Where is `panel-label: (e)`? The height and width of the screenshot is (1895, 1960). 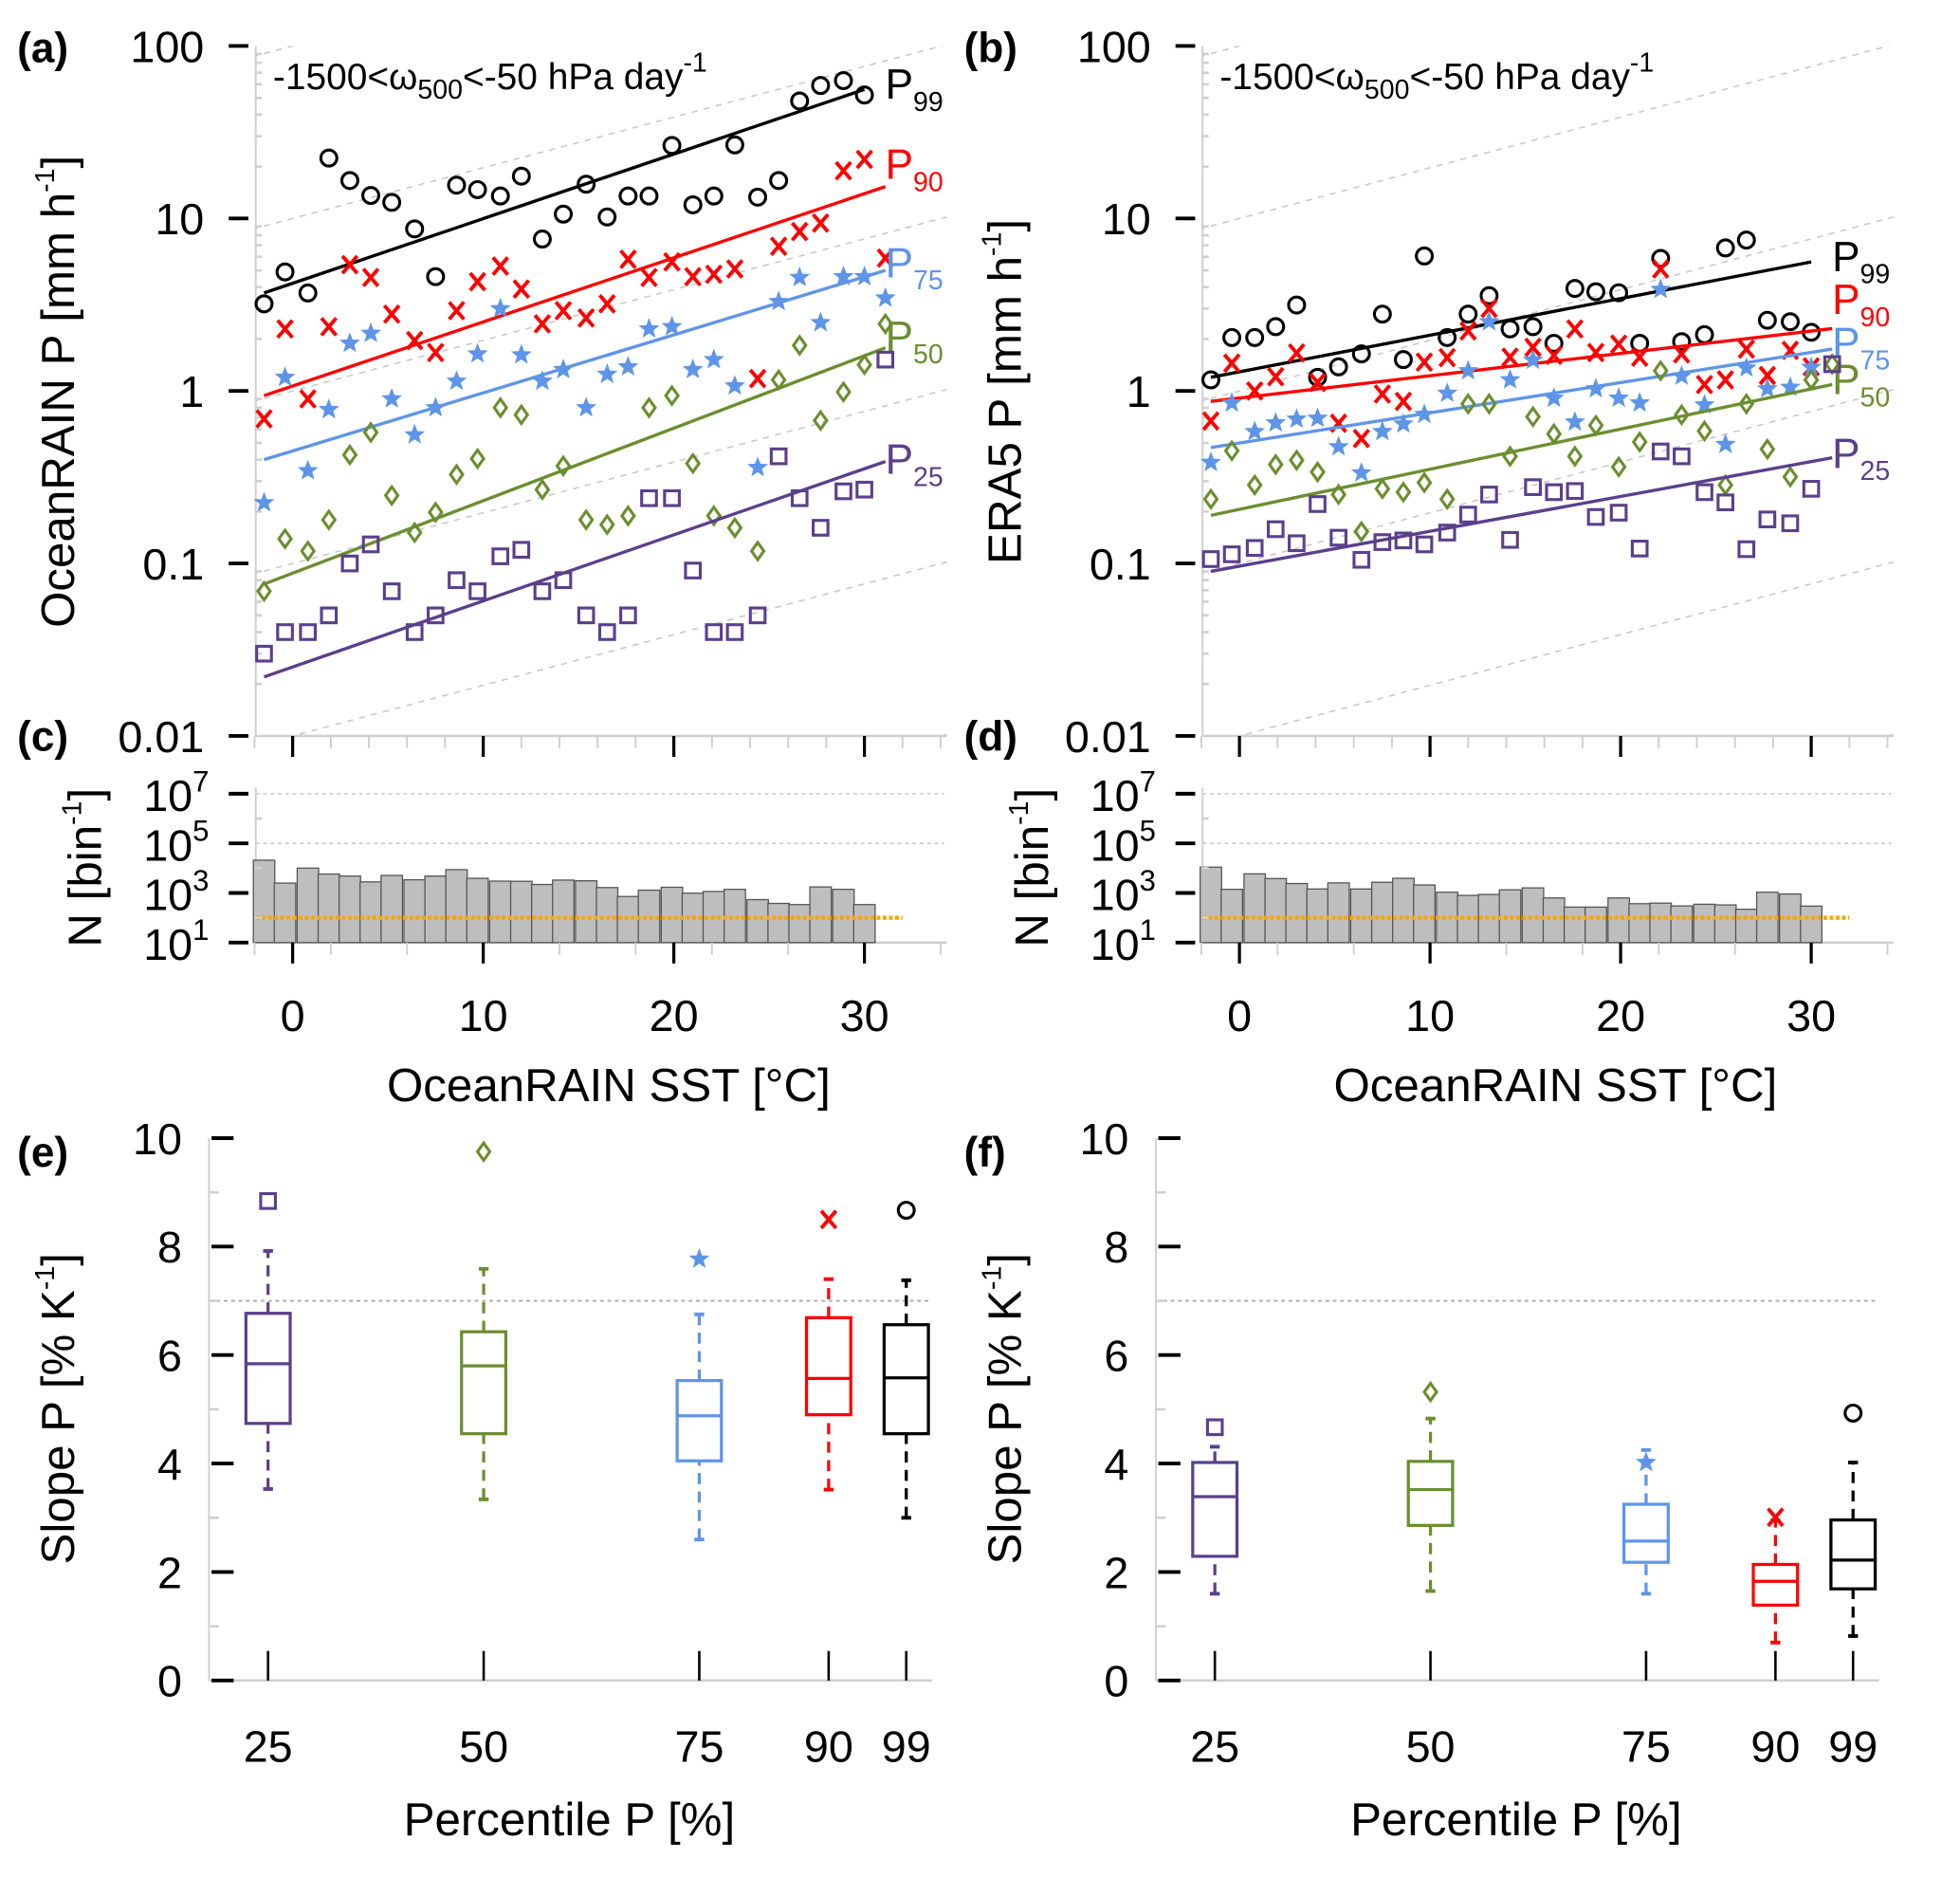
panel-label: (e) is located at coordinates (42, 1153).